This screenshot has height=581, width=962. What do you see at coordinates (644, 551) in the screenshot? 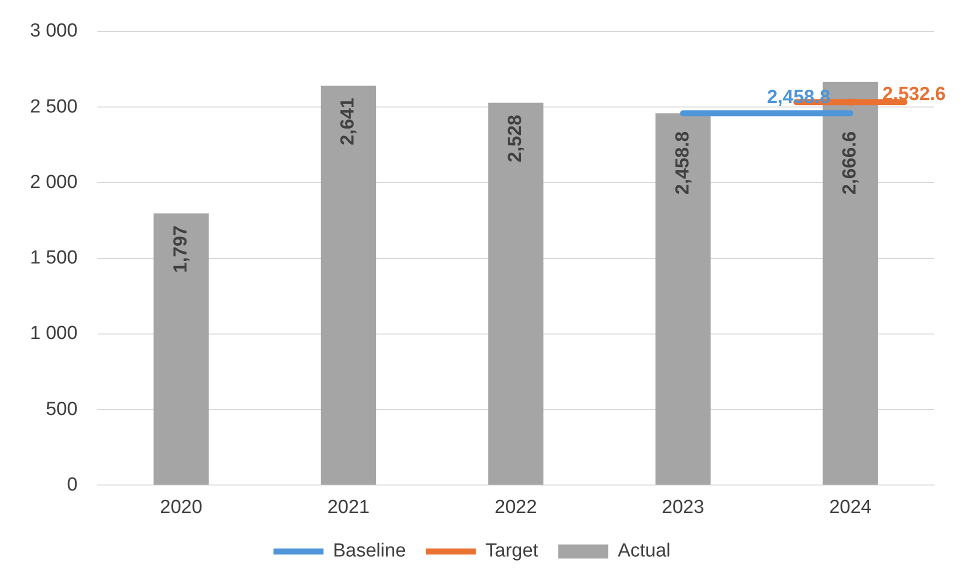
I see `legend-label: Actual` at bounding box center [644, 551].